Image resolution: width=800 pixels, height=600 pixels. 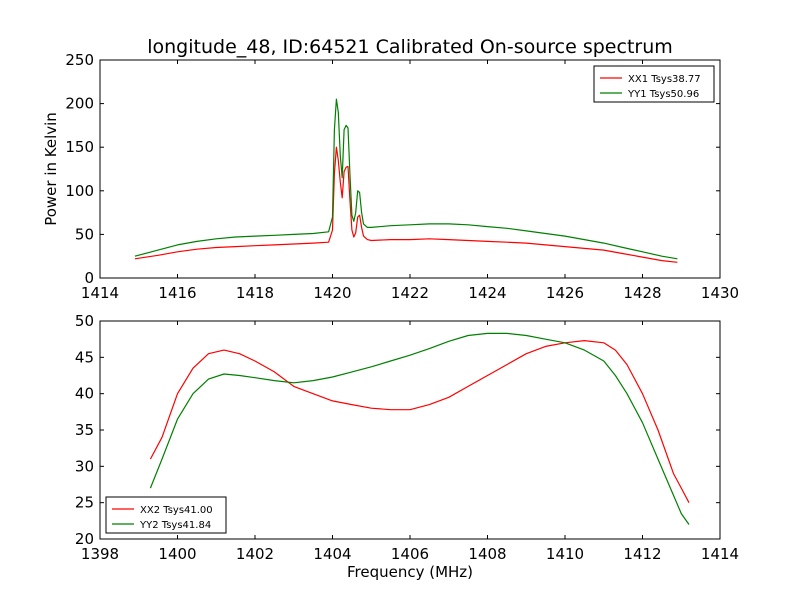 What do you see at coordinates (84, 357) in the screenshot?
I see `y-tick-label: 45` at bounding box center [84, 357].